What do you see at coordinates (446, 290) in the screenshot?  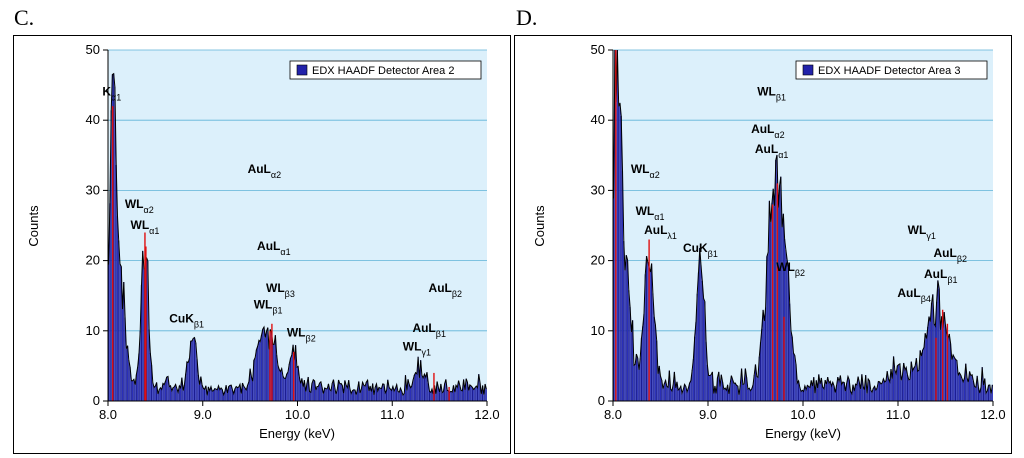 I see `peak-annotation: AuLβ2` at bounding box center [446, 290].